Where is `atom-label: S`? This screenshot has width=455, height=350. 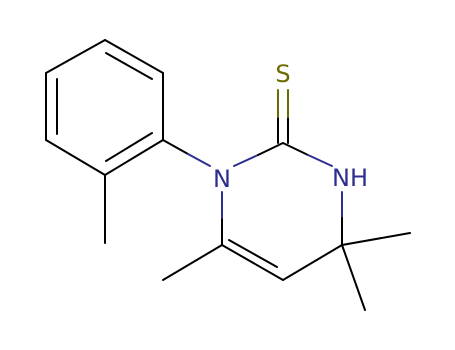 atom-label: S is located at coordinates (282, 74).